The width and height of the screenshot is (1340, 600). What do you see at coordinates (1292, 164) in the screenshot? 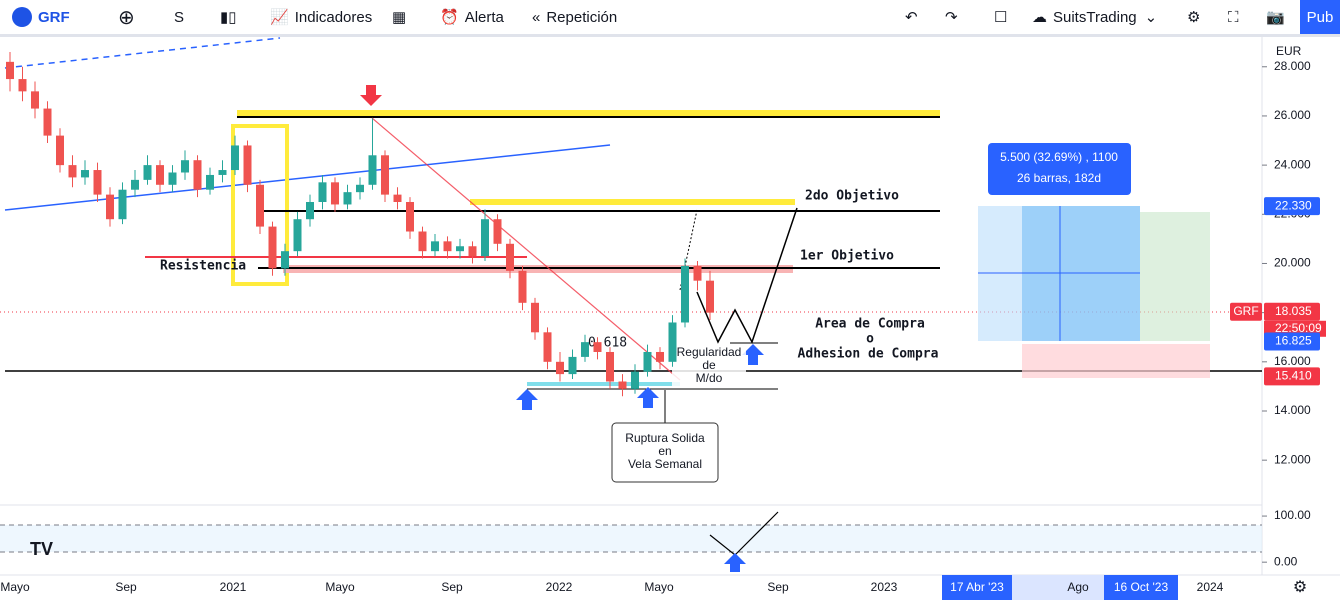
I see `y-tick-label: 24.000` at bounding box center [1292, 164].